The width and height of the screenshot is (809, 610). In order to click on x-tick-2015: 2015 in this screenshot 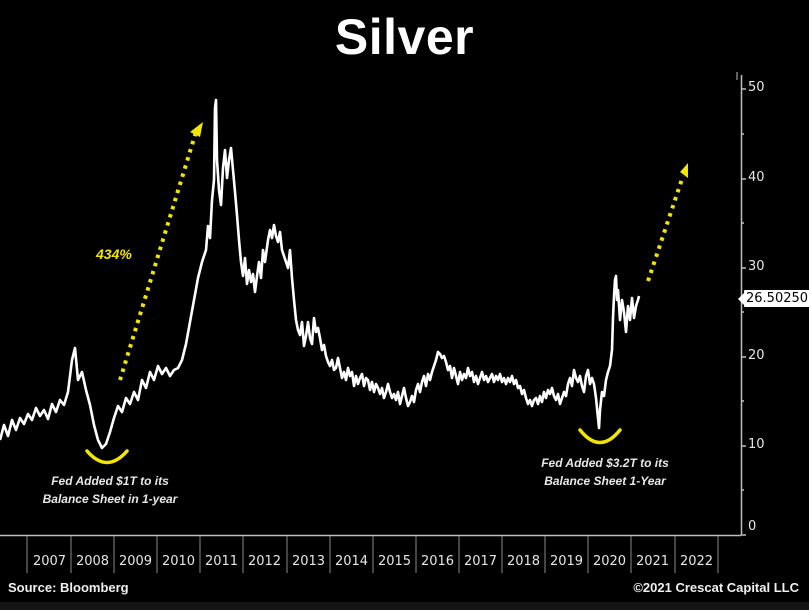, I will do `click(394, 561)`.